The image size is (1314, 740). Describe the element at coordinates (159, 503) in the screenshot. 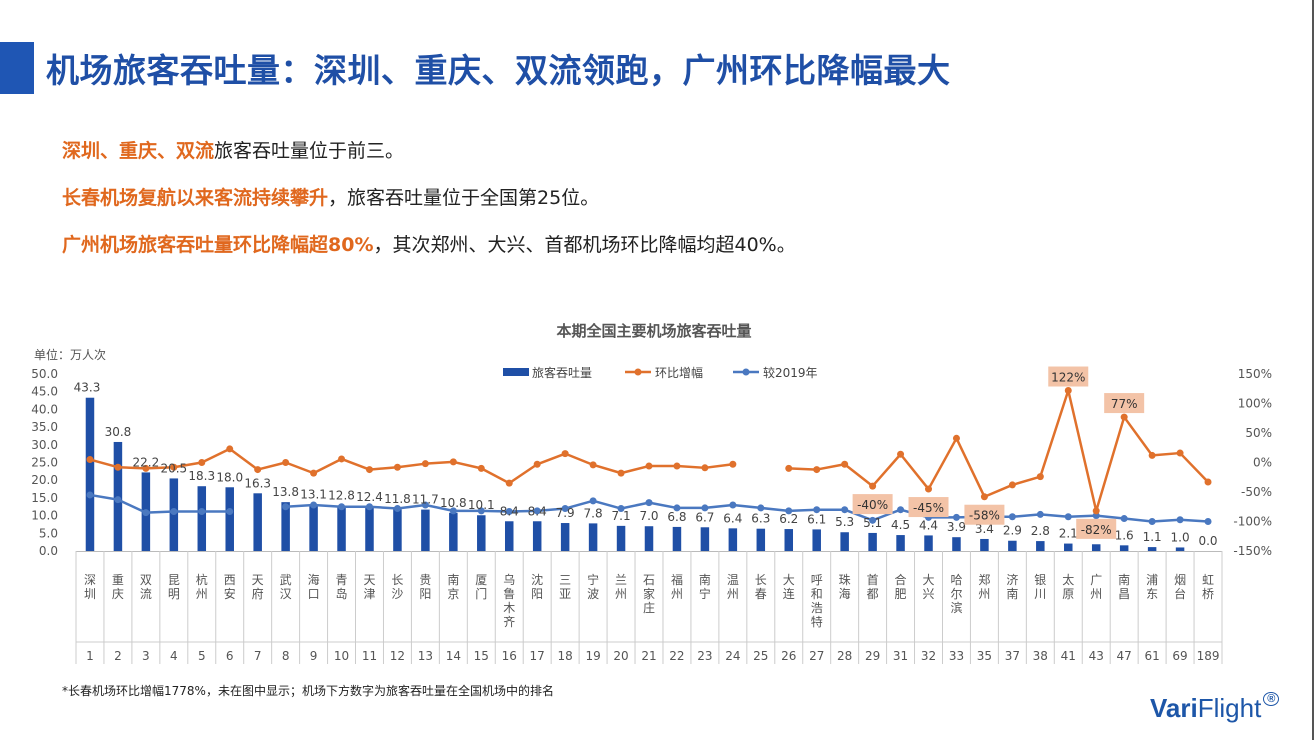

I see `vs2019-line` at that location.